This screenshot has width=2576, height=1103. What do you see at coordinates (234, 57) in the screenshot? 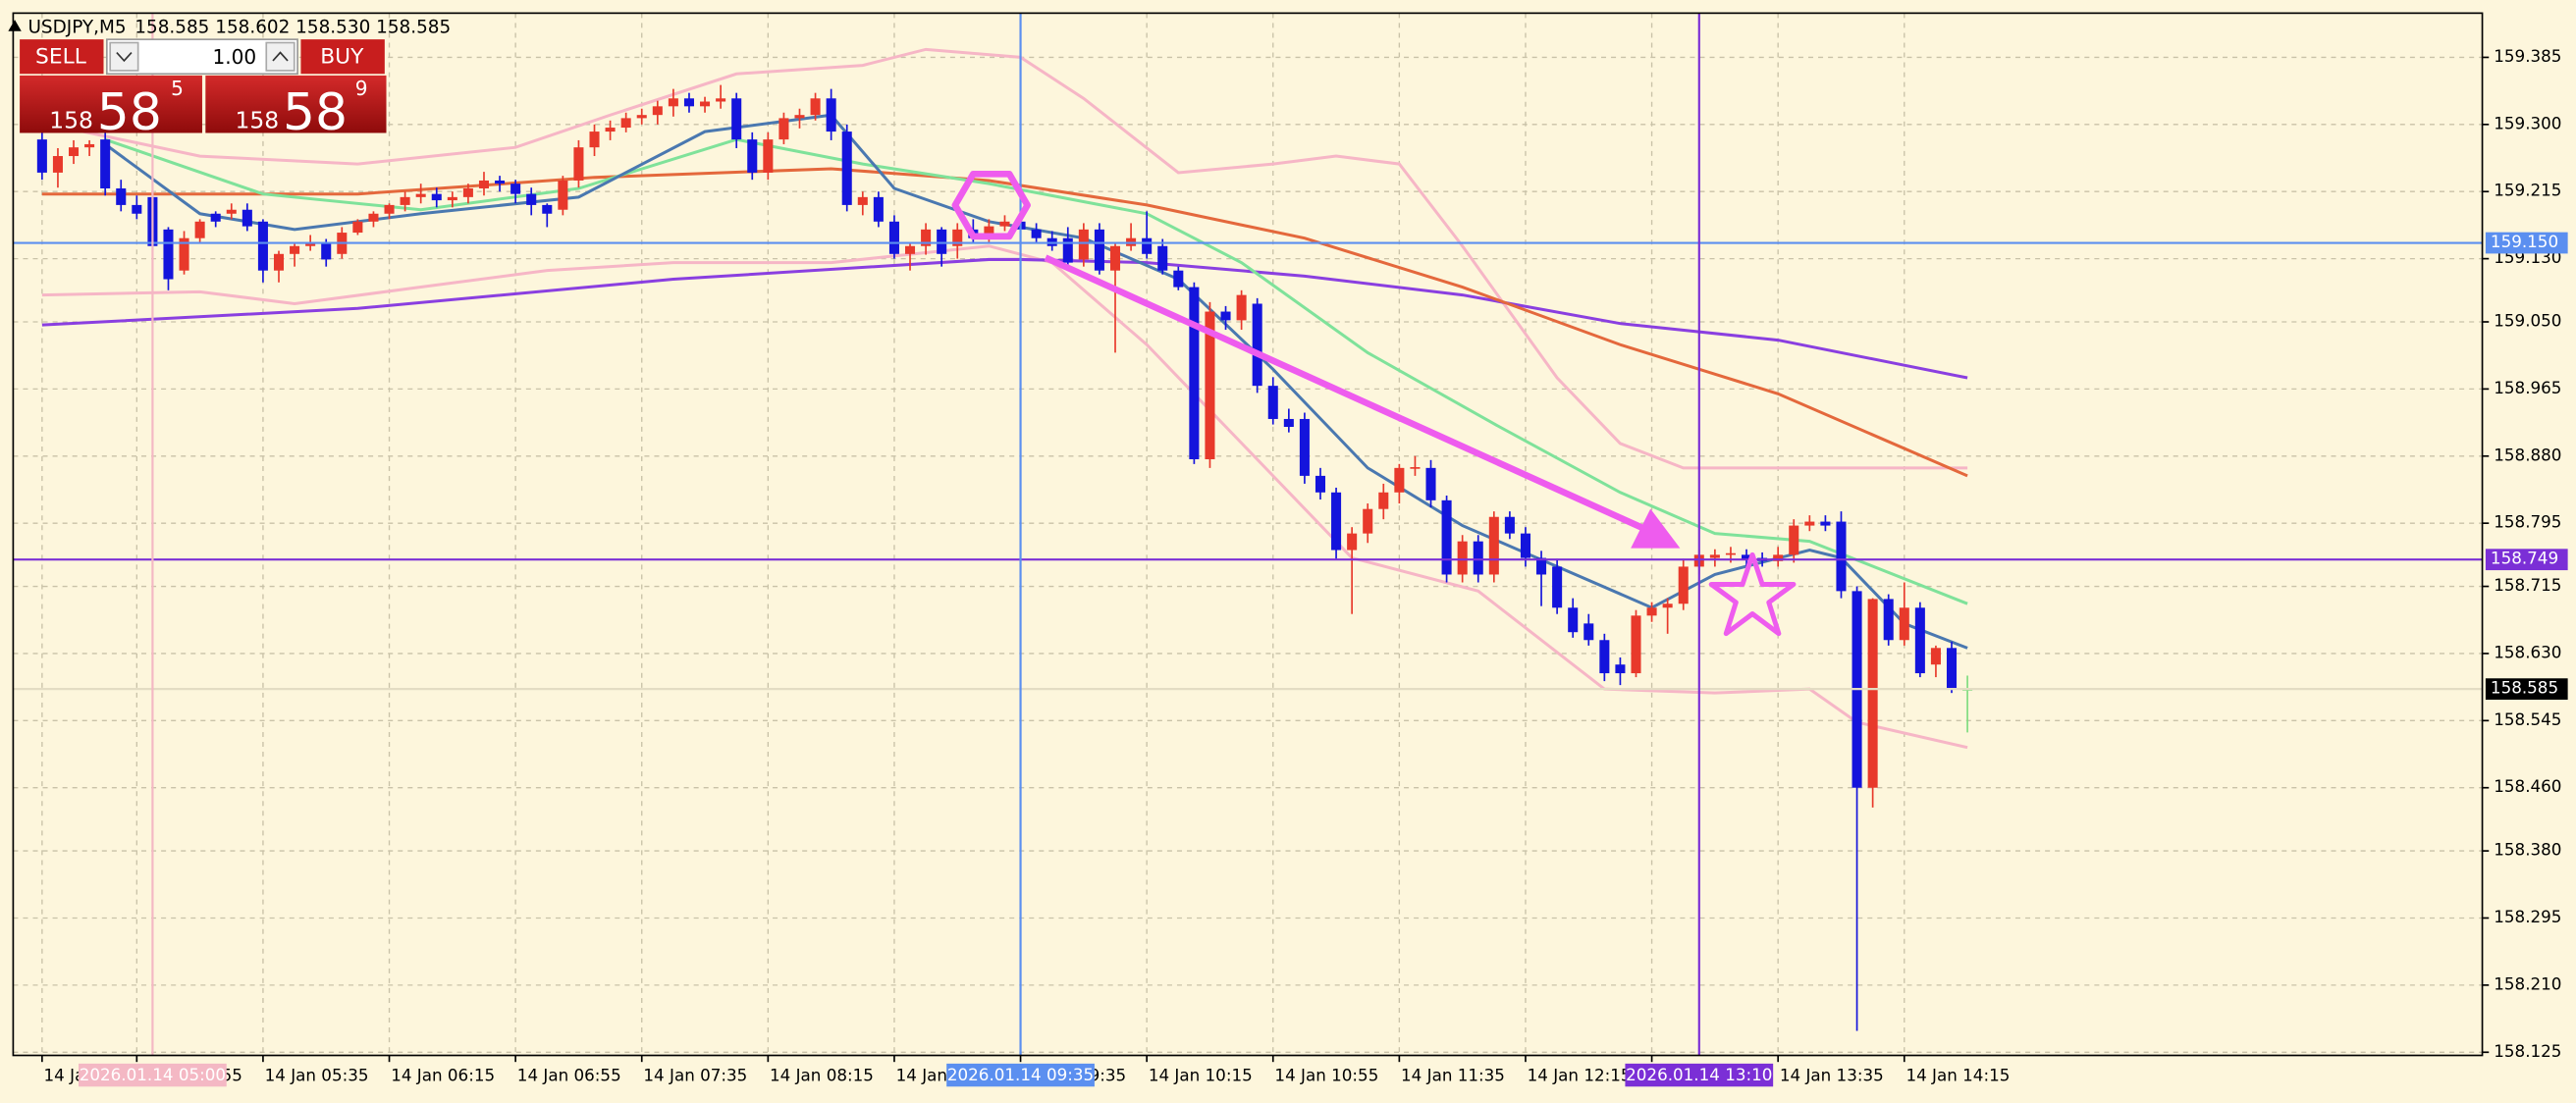
I see `lot-value: 1.00` at bounding box center [234, 57].